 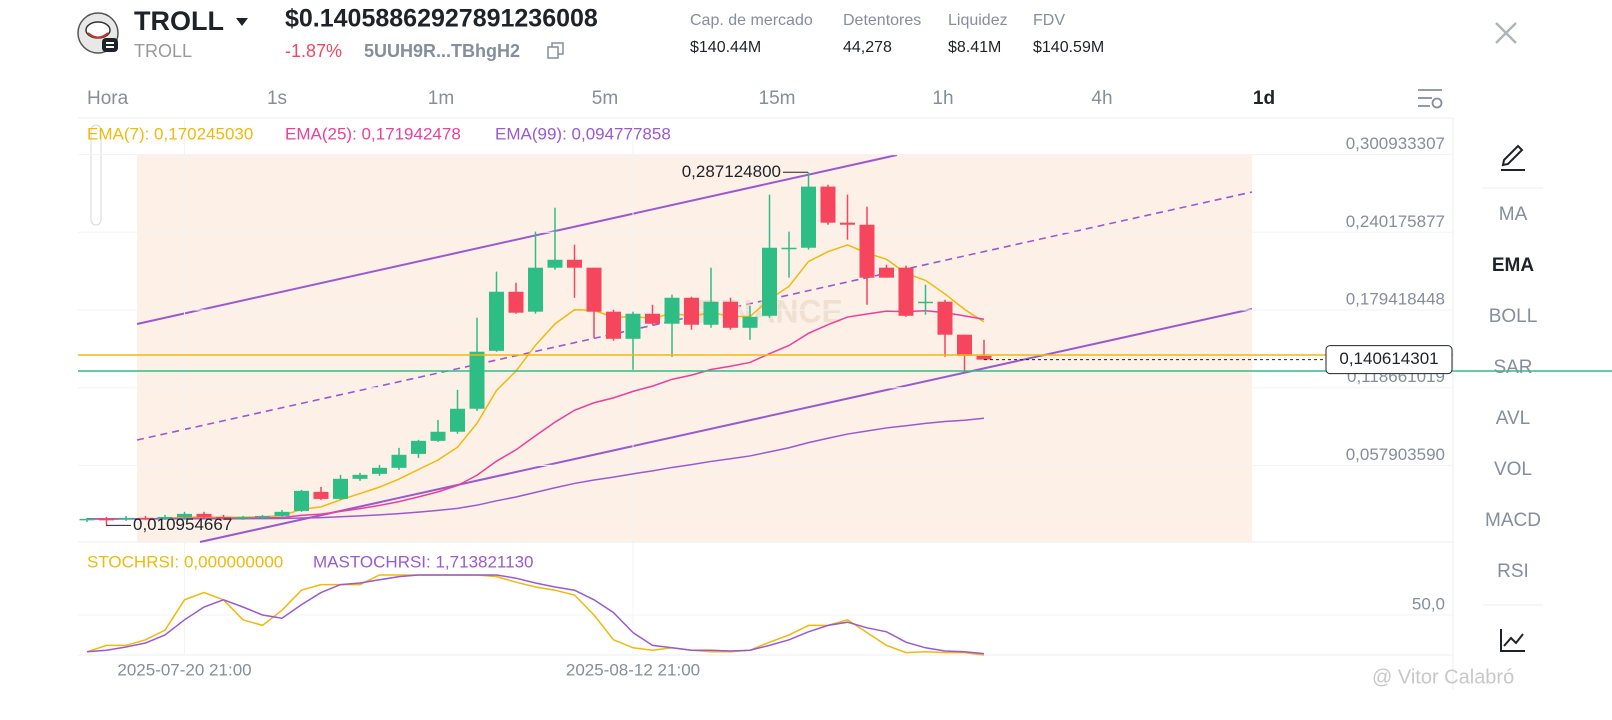 I want to click on indicator-button: AVL, so click(x=1513, y=418).